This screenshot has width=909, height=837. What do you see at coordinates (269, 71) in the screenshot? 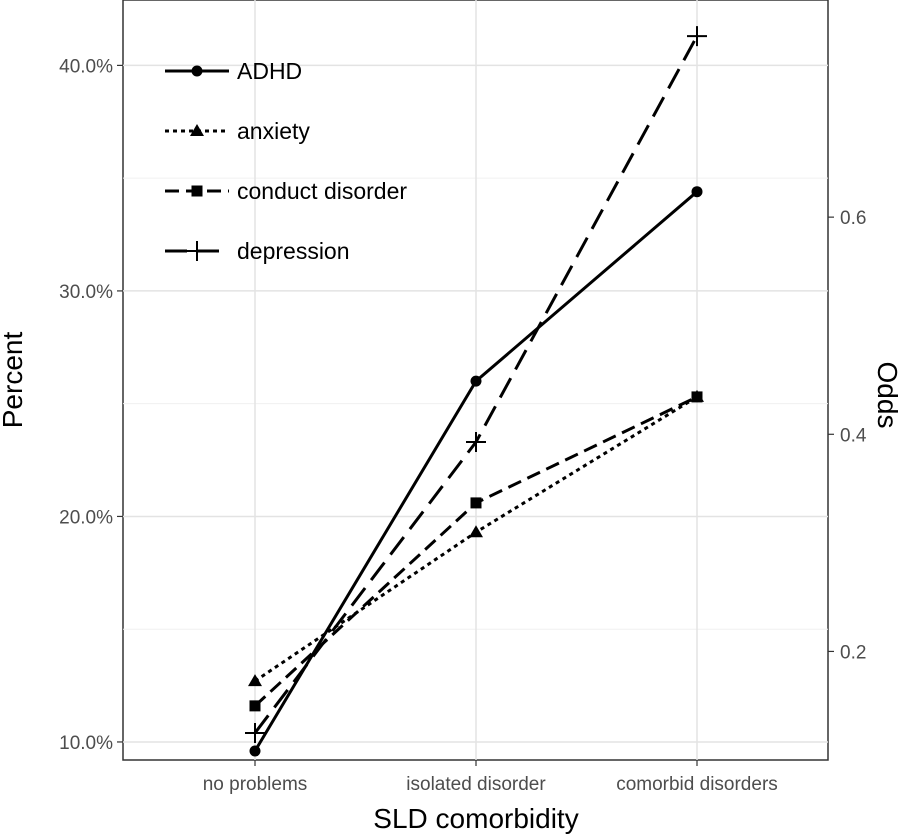
I see `legend-label: ADHD` at bounding box center [269, 71].